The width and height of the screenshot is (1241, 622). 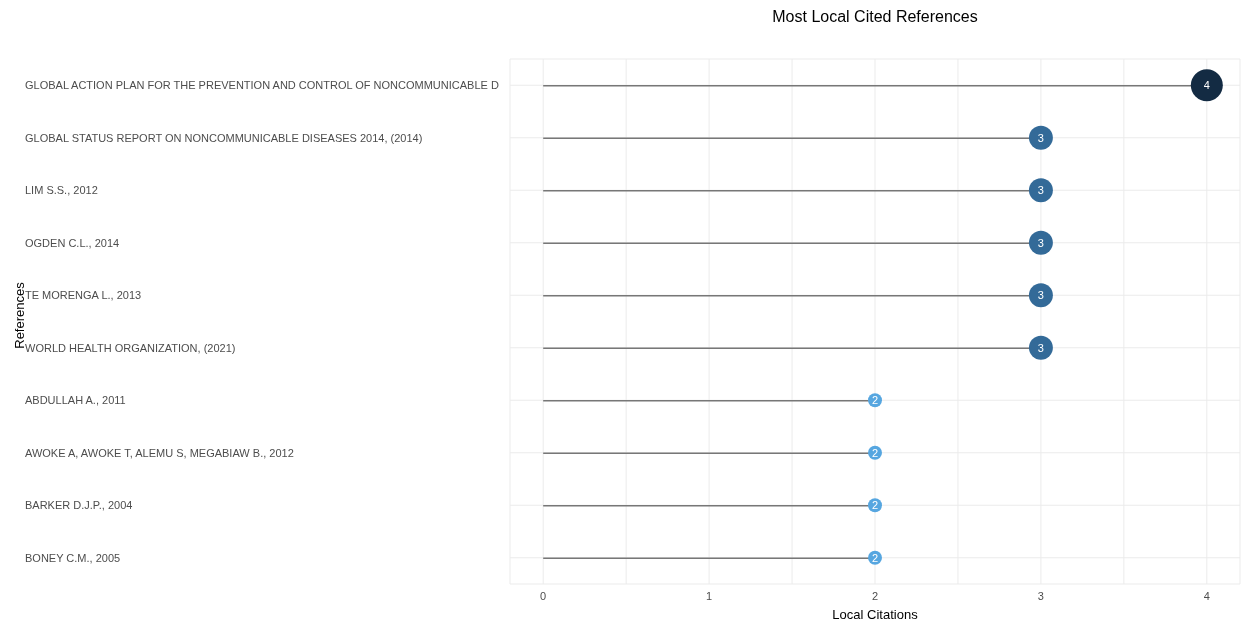 What do you see at coordinates (61, 190) in the screenshot?
I see `y-tick-label: LIM S.S., 2012` at bounding box center [61, 190].